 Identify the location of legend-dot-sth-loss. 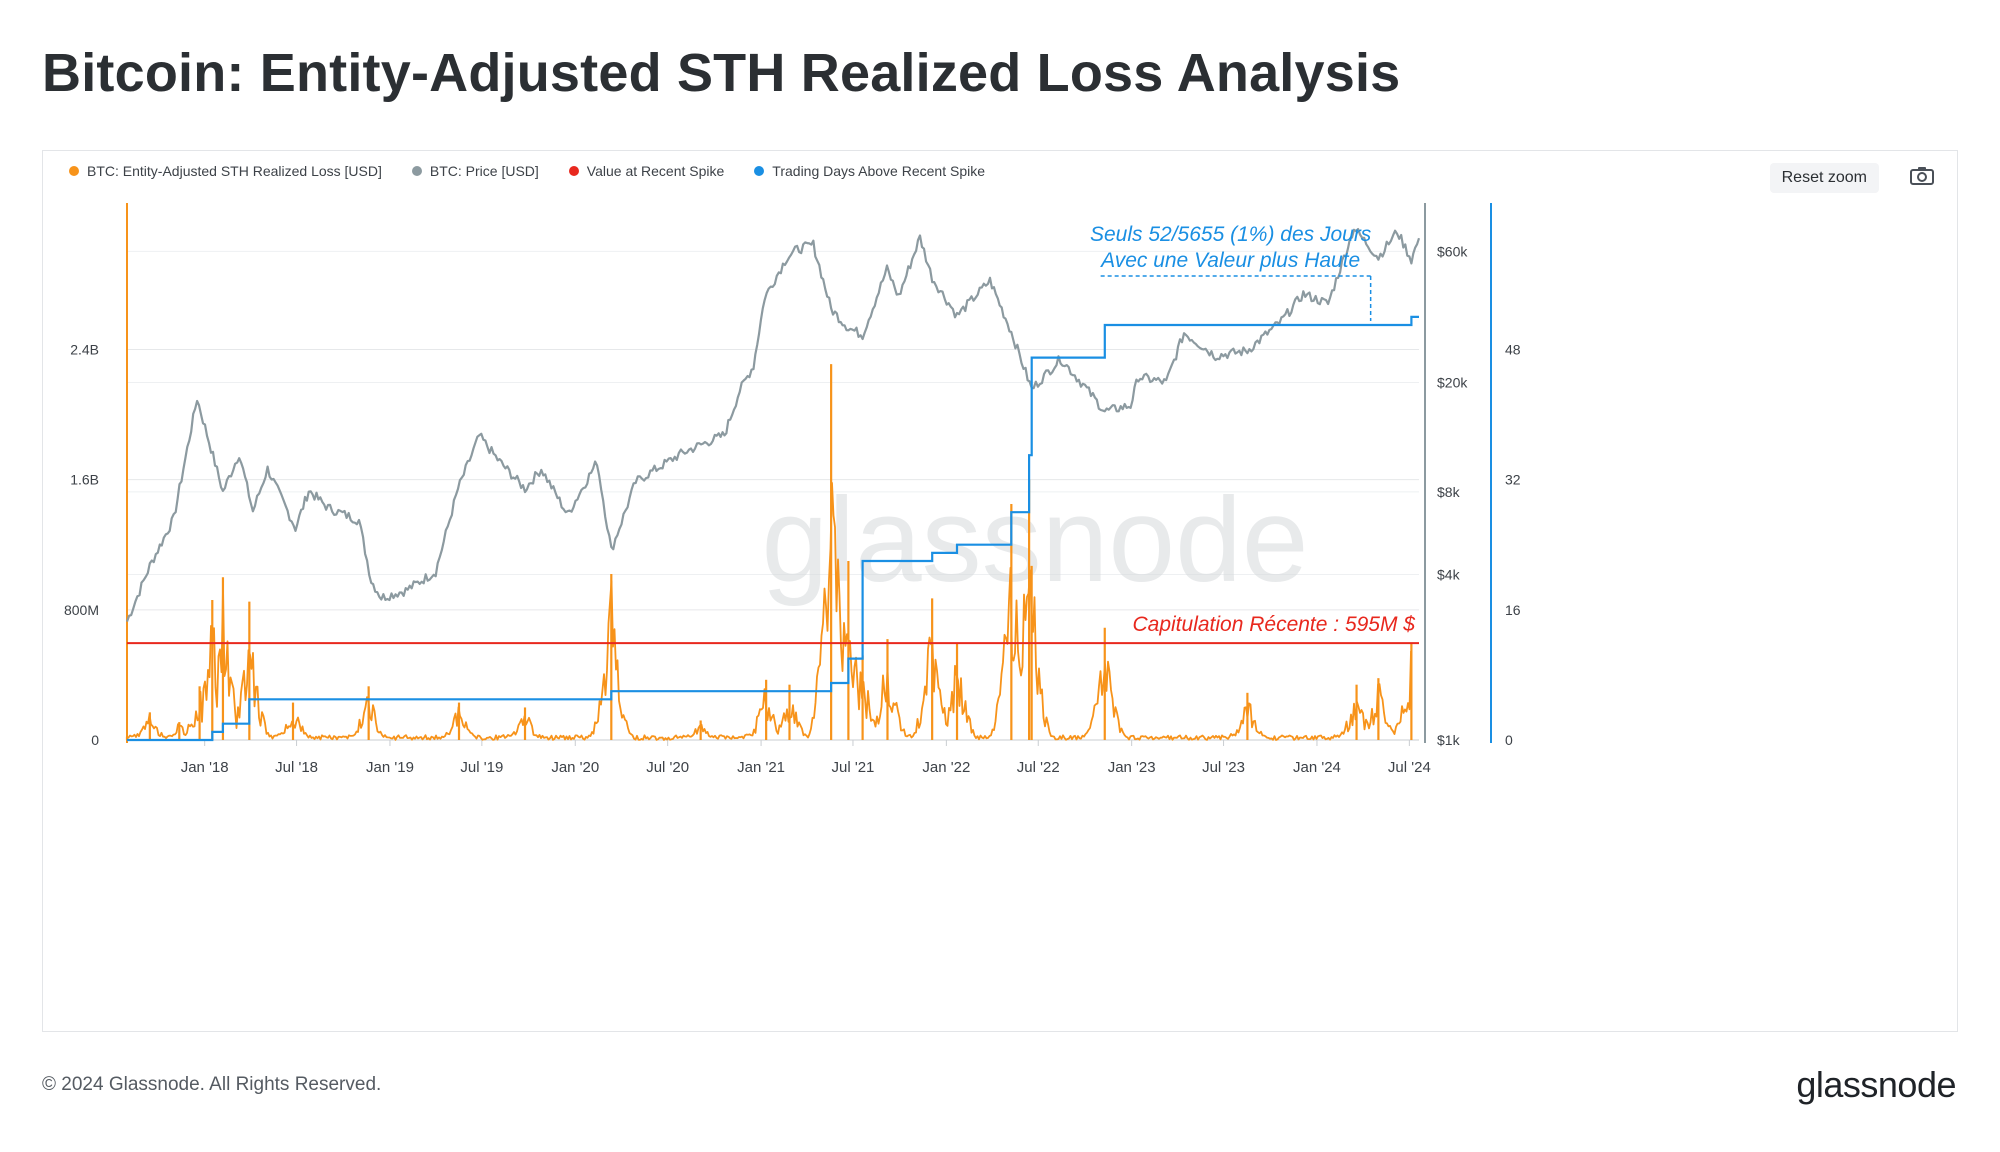
(74, 171).